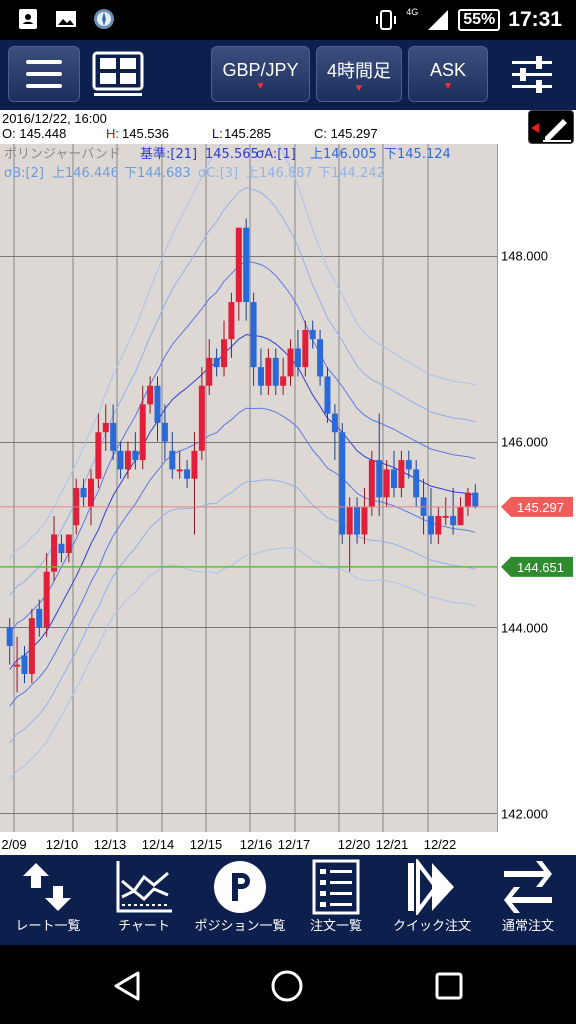  Describe the element at coordinates (247, 133) in the screenshot. I see `low-value: 145.285` at that location.